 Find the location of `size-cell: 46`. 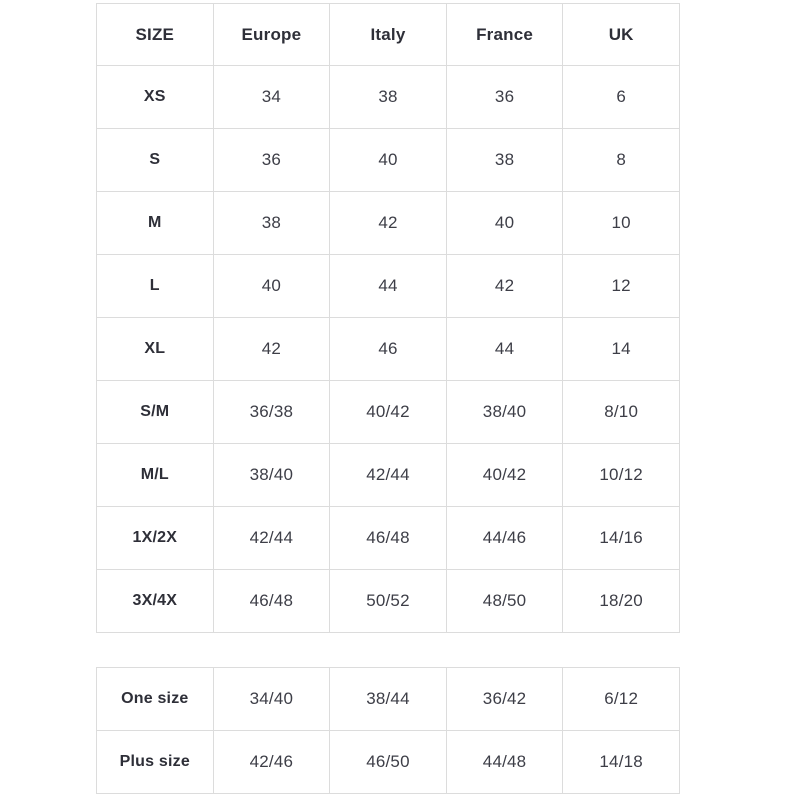

size-cell: 46 is located at coordinates (388, 349).